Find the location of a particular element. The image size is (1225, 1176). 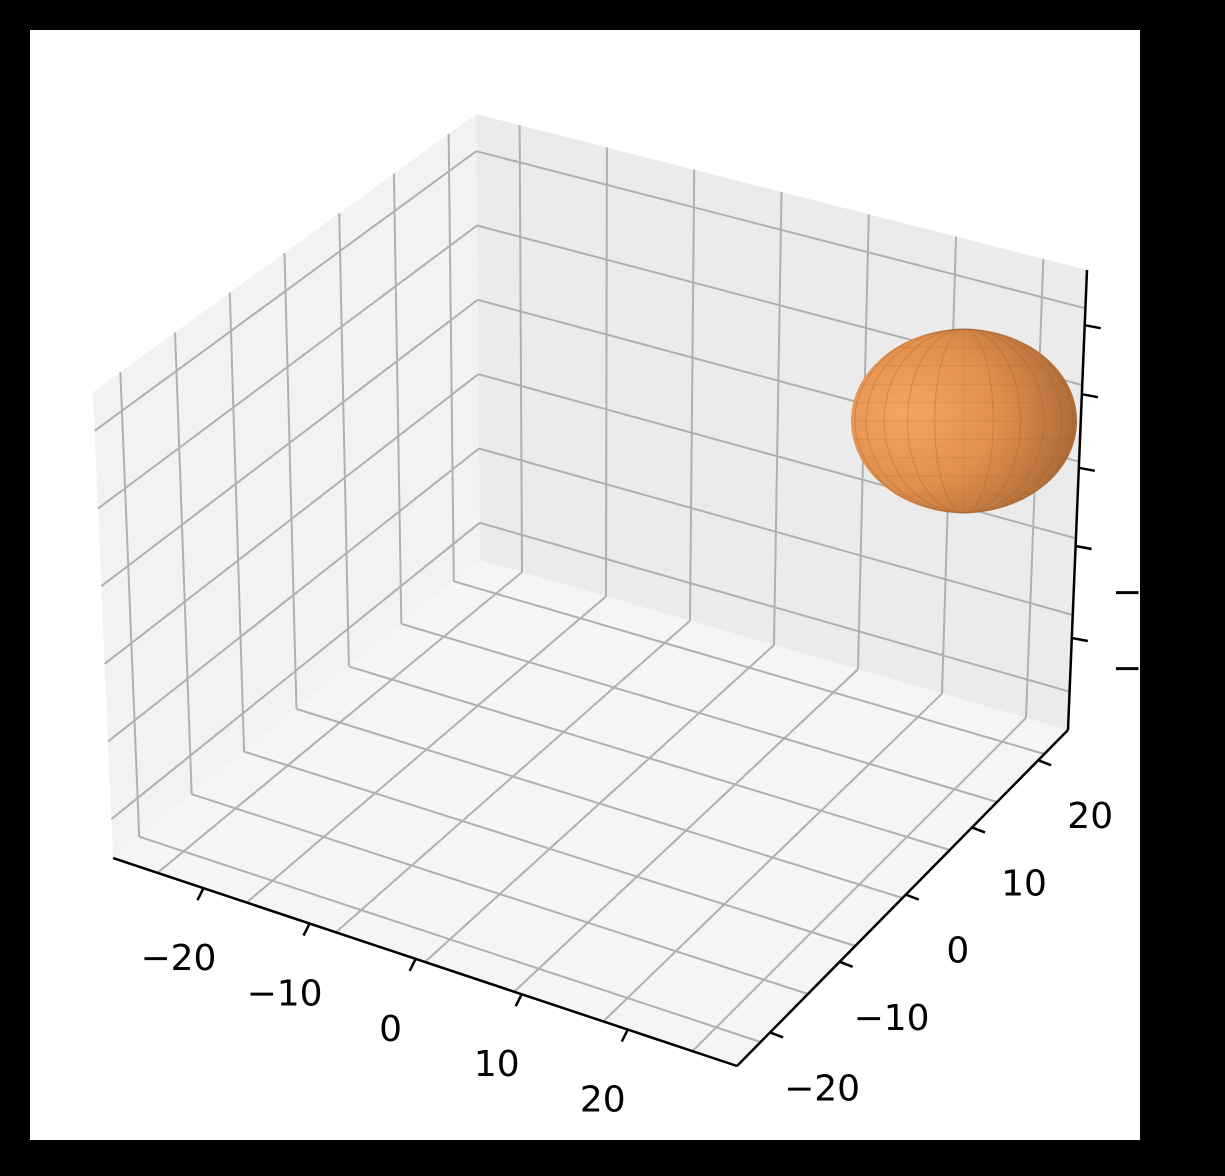

ellipsoid-surface is located at coordinates (964, 421).